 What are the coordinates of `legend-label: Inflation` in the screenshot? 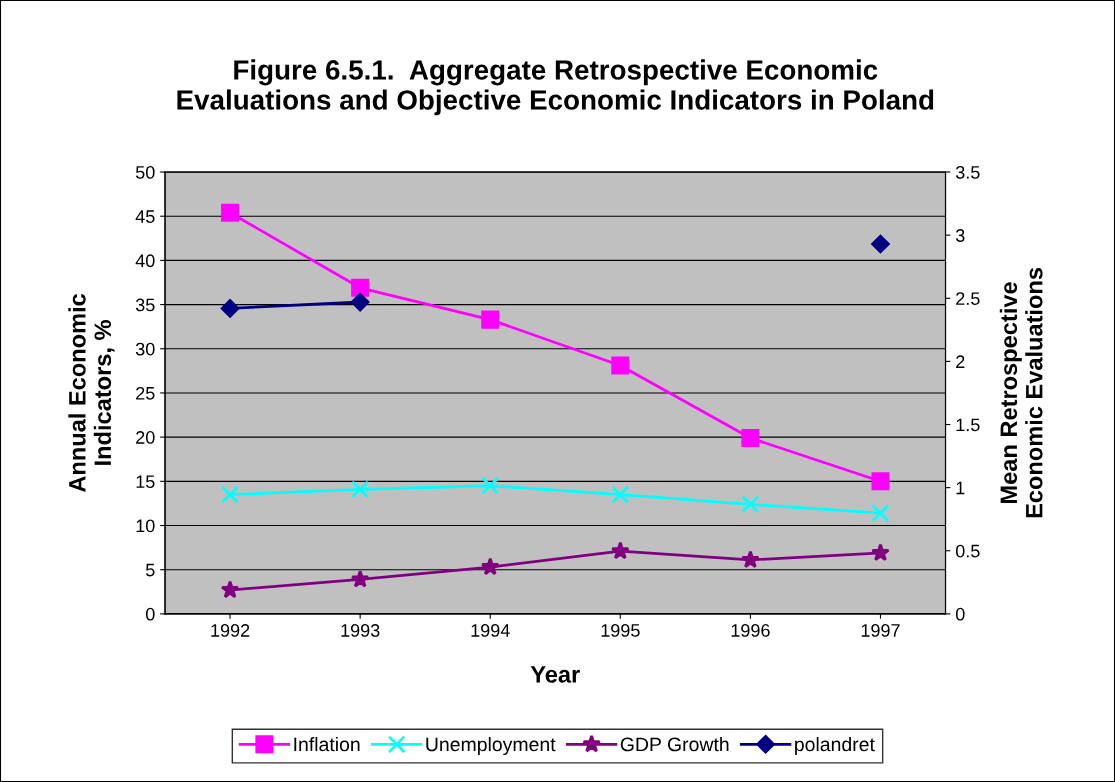 It's located at (327, 744).